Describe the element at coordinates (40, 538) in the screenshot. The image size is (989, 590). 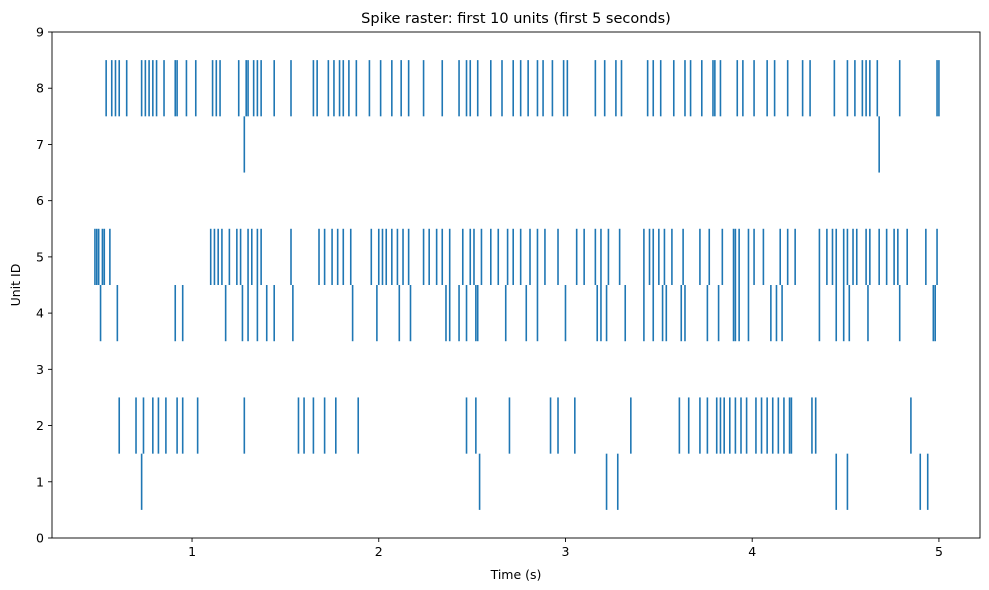
I see `y-tick-label-0: 0` at that location.